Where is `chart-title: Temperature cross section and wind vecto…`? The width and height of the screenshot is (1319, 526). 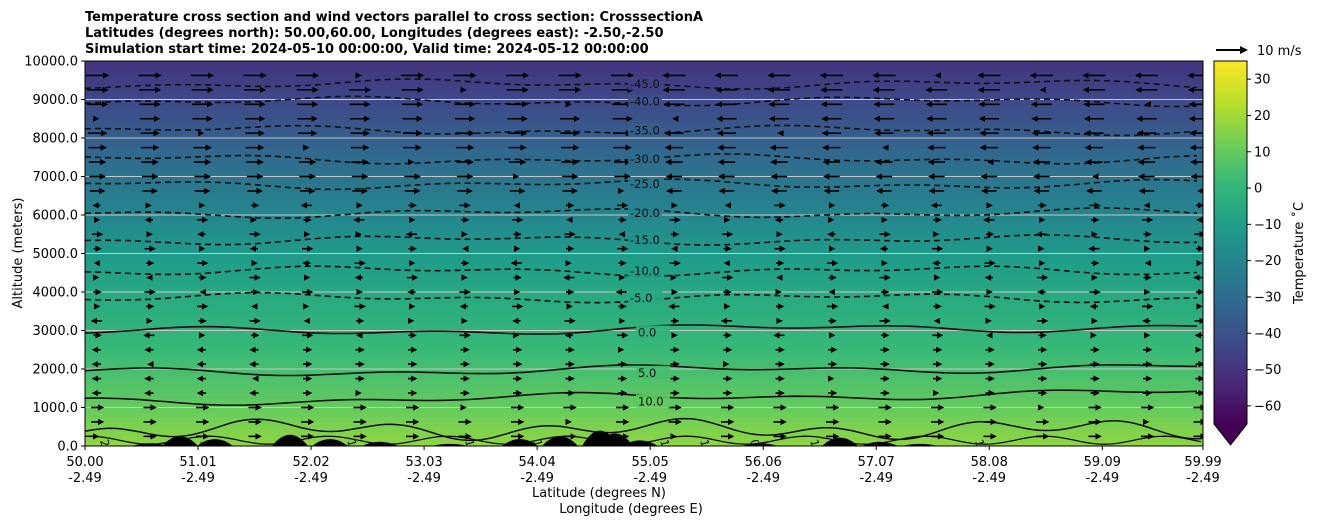
chart-title: Temperature cross section and wind vecto… is located at coordinates (394, 33).